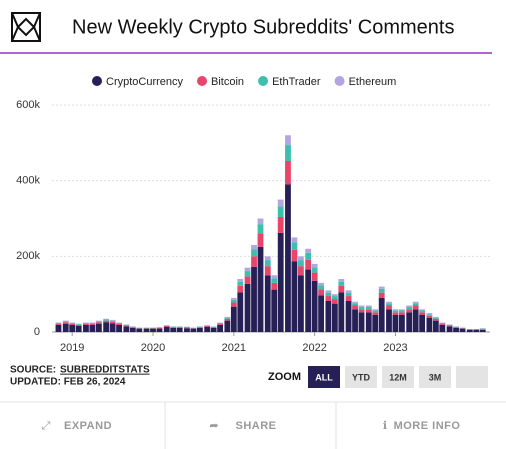 This screenshot has height=449, width=506. Describe the element at coordinates (46, 426) in the screenshot. I see `action-icon: ⤢` at that location.